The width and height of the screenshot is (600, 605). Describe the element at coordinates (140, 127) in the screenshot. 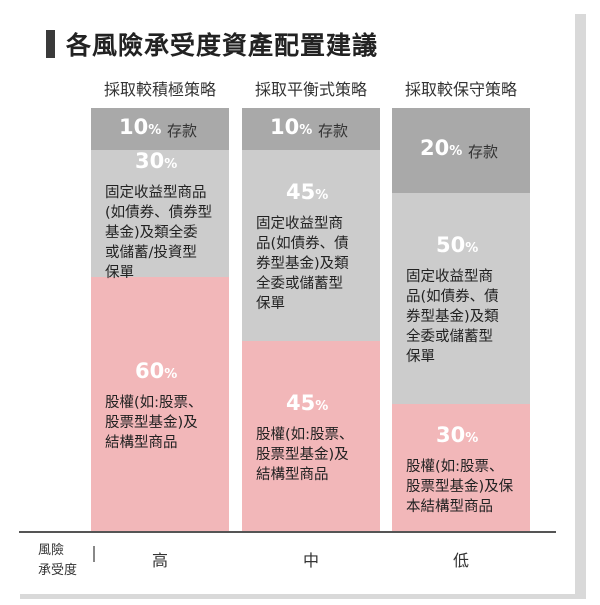

I see `col-1-deposit-percent: 10%` at that location.